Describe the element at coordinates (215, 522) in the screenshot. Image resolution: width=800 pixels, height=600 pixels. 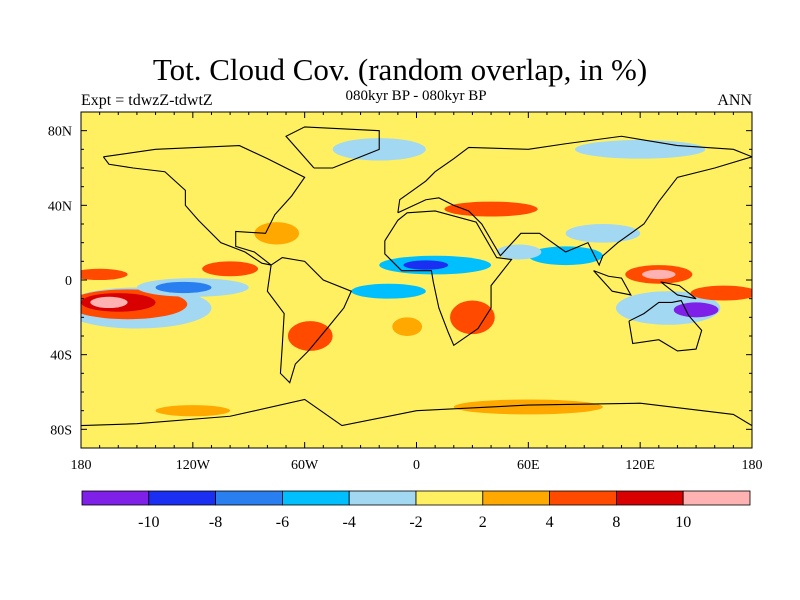
I see `colorbar-label: -8` at that location.